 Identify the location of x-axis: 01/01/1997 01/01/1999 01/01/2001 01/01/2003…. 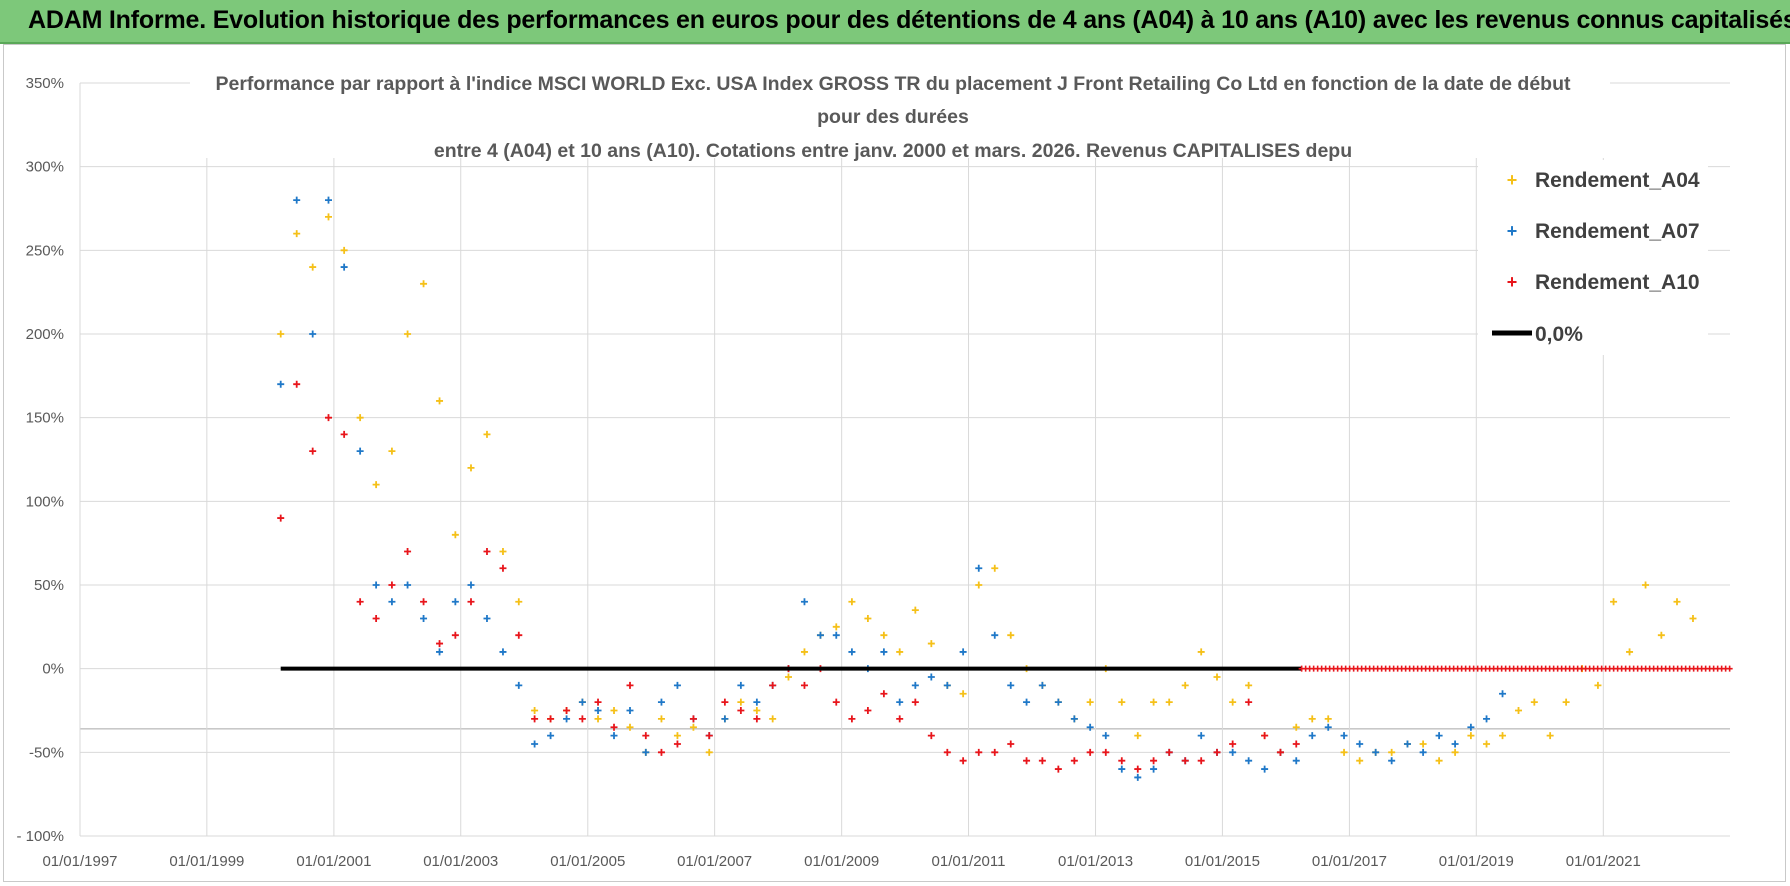
(841, 861).